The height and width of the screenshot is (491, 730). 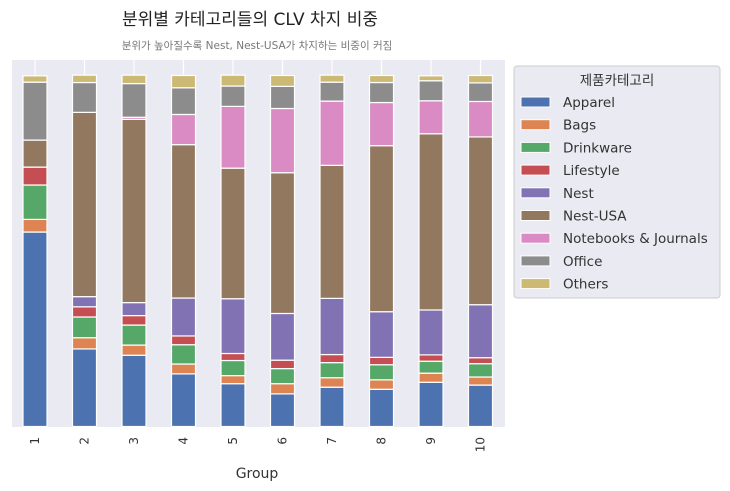 What do you see at coordinates (582, 262) in the screenshot?
I see `legend-item-label: Office` at bounding box center [582, 262].